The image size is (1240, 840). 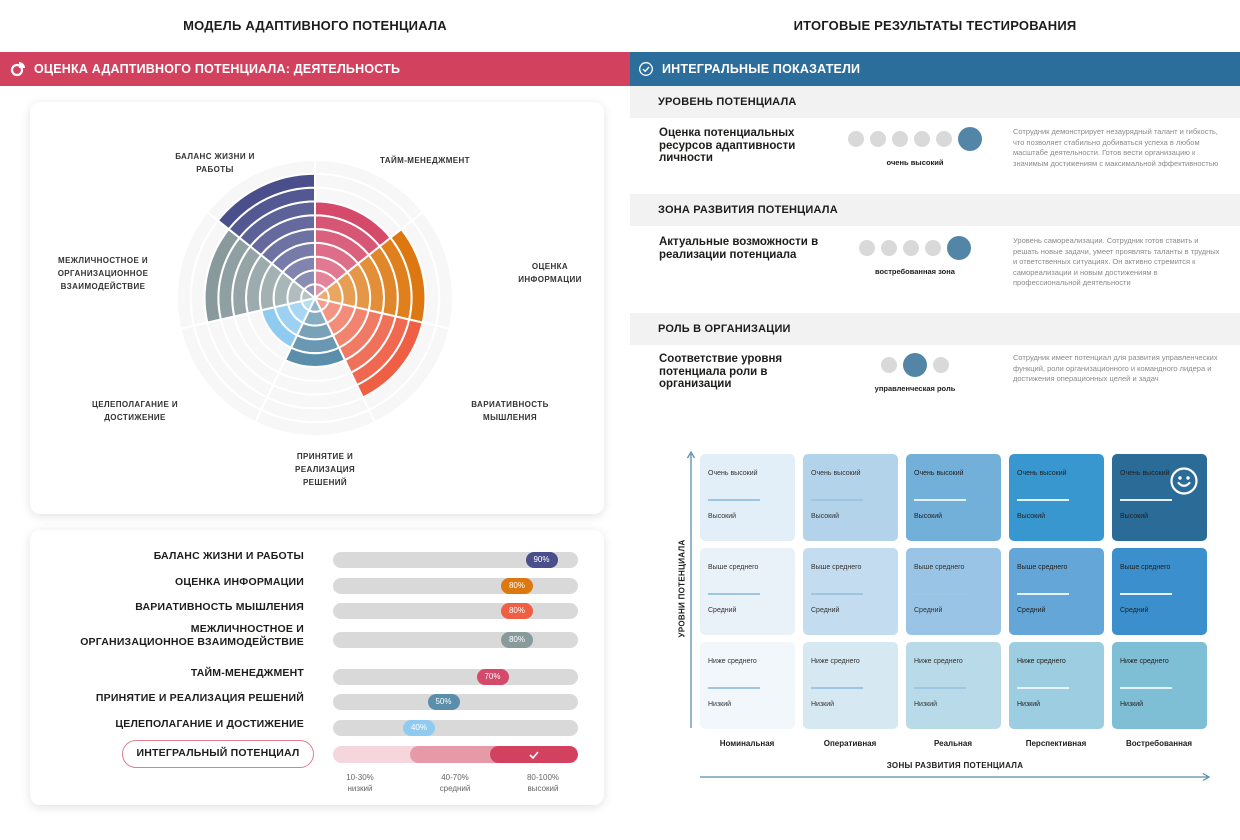 I want to click on left-page-title: МОДЕЛЬ АДАПТИВНОГО ПОТЕНЦИАЛА, so click(x=315, y=25).